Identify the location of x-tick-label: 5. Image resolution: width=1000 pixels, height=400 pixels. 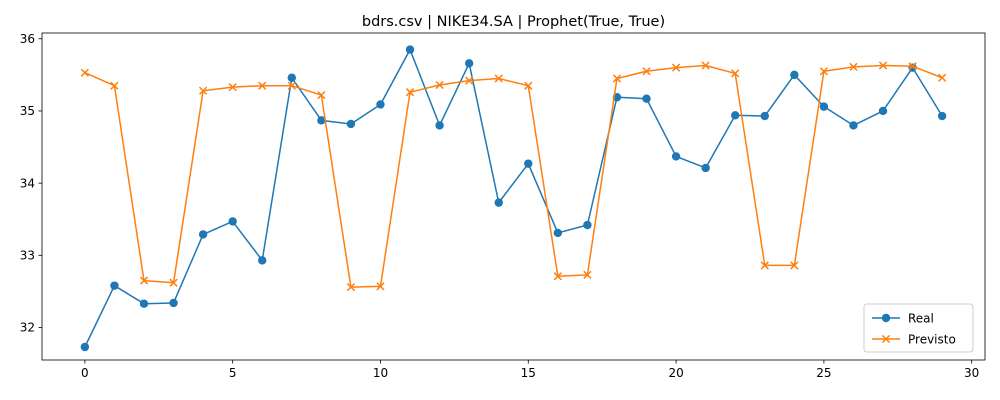
(233, 373).